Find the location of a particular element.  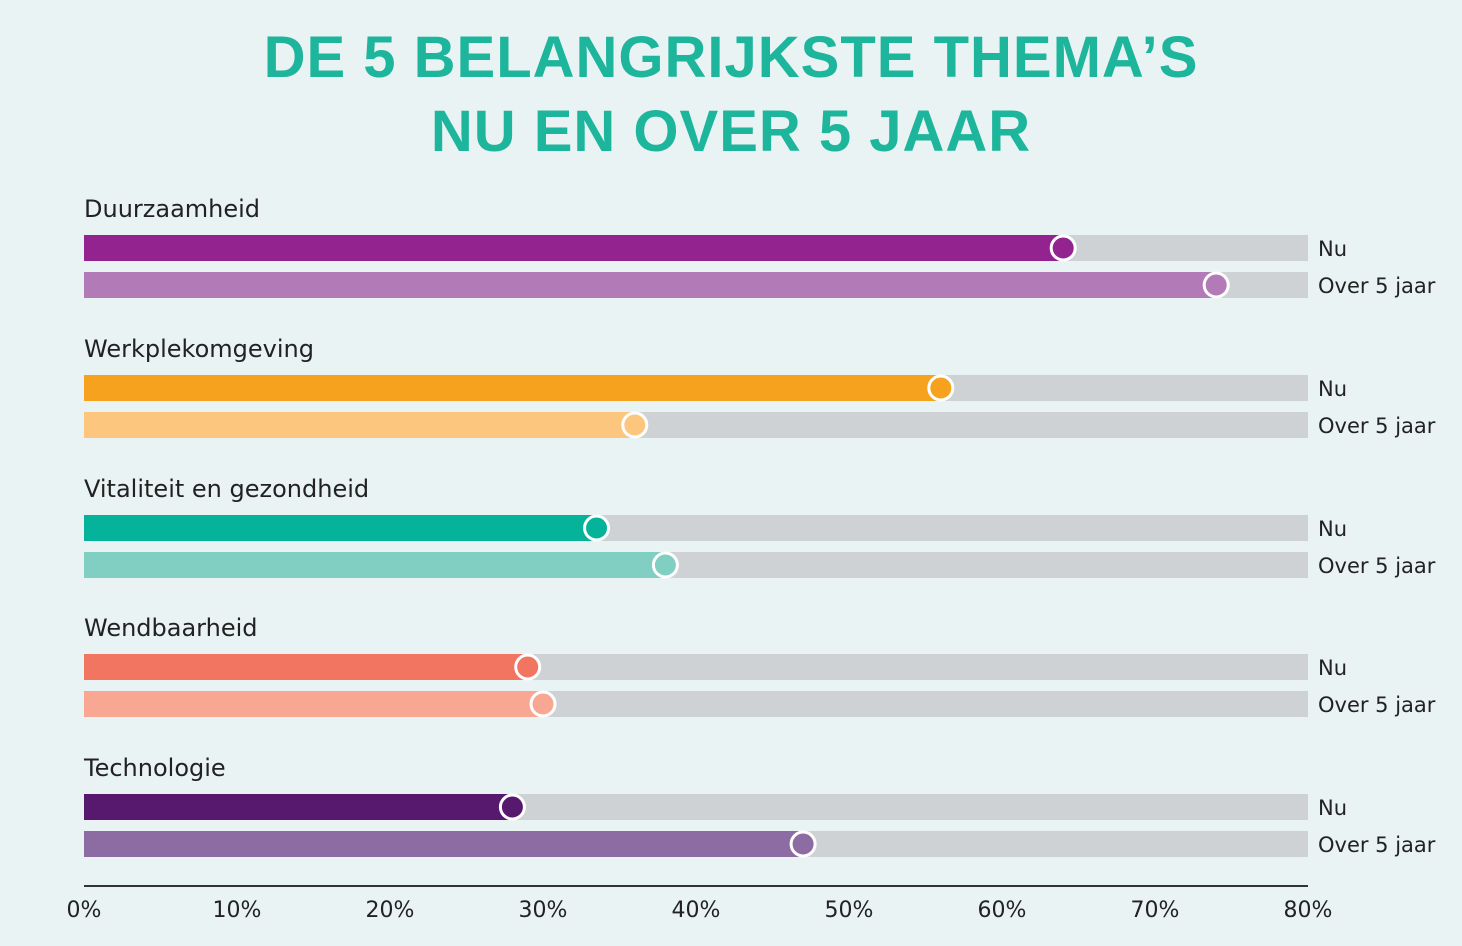

x-tick-label: 40% is located at coordinates (696, 910).